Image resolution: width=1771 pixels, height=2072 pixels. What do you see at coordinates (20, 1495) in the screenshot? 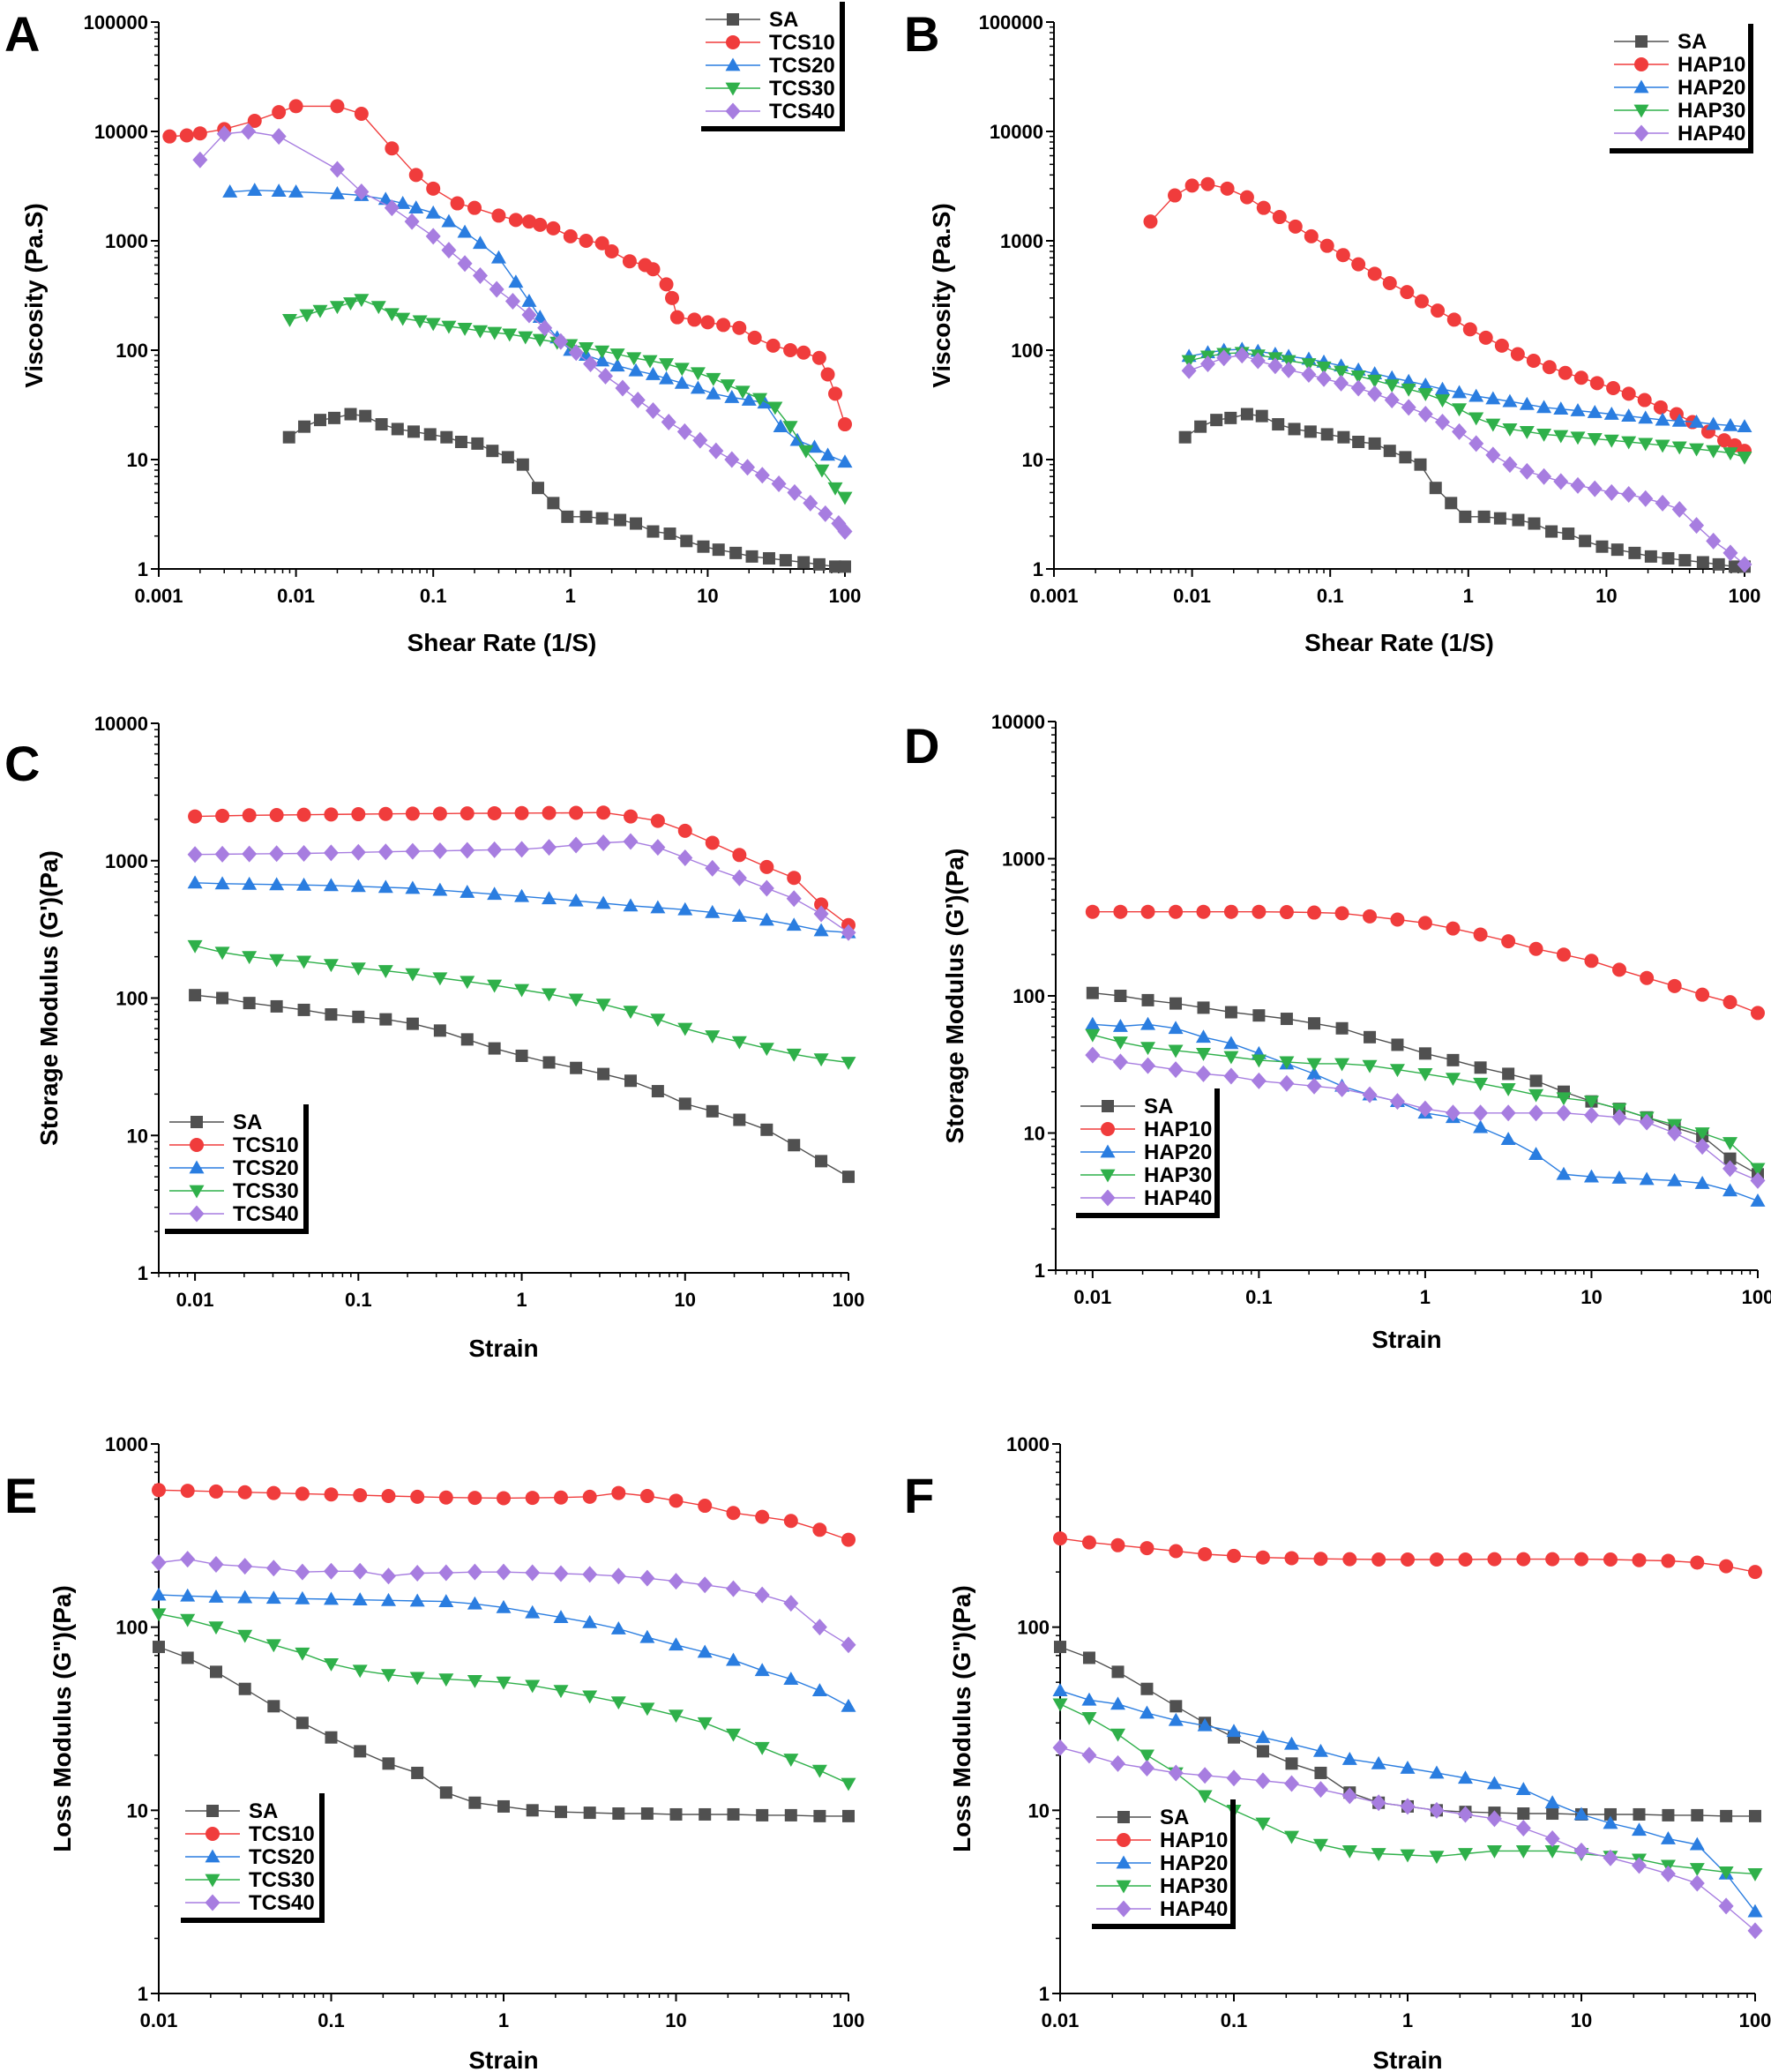
I see `panel-label-e: E` at bounding box center [20, 1495].